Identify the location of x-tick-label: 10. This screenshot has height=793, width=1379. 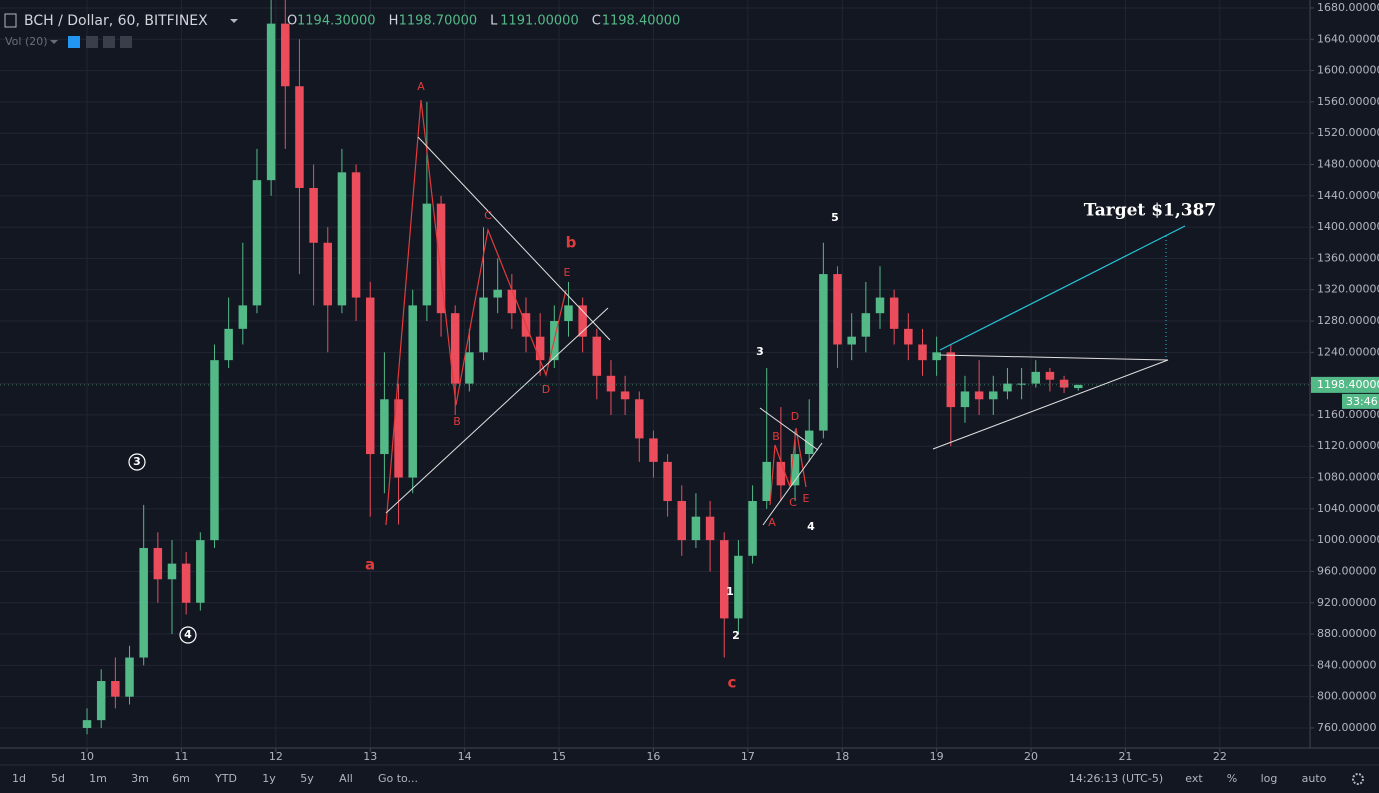
(87, 756).